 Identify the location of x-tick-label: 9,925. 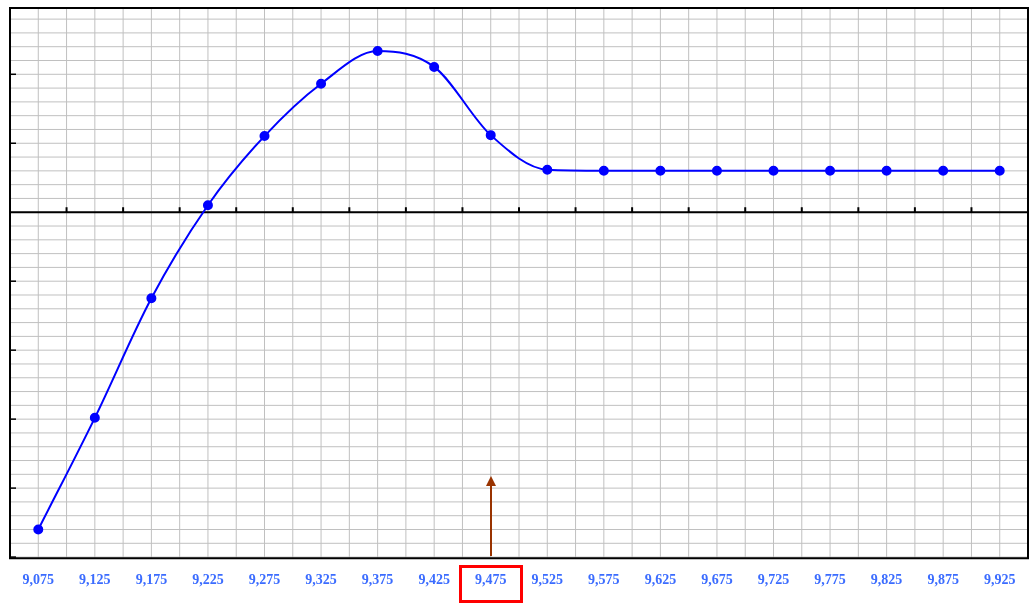
(999, 580).